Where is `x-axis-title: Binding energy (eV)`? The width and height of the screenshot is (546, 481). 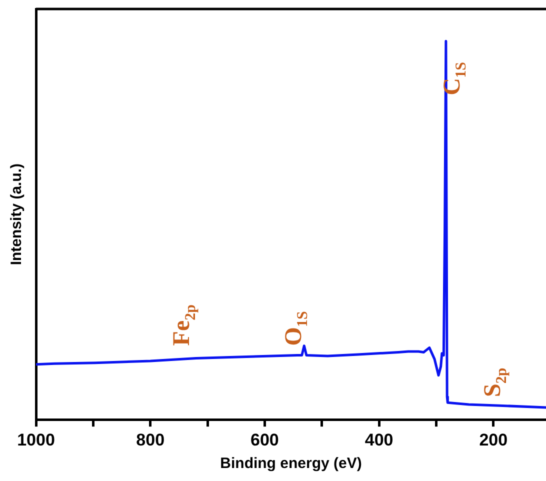 x-axis-title: Binding energy (eV) is located at coordinates (291, 463).